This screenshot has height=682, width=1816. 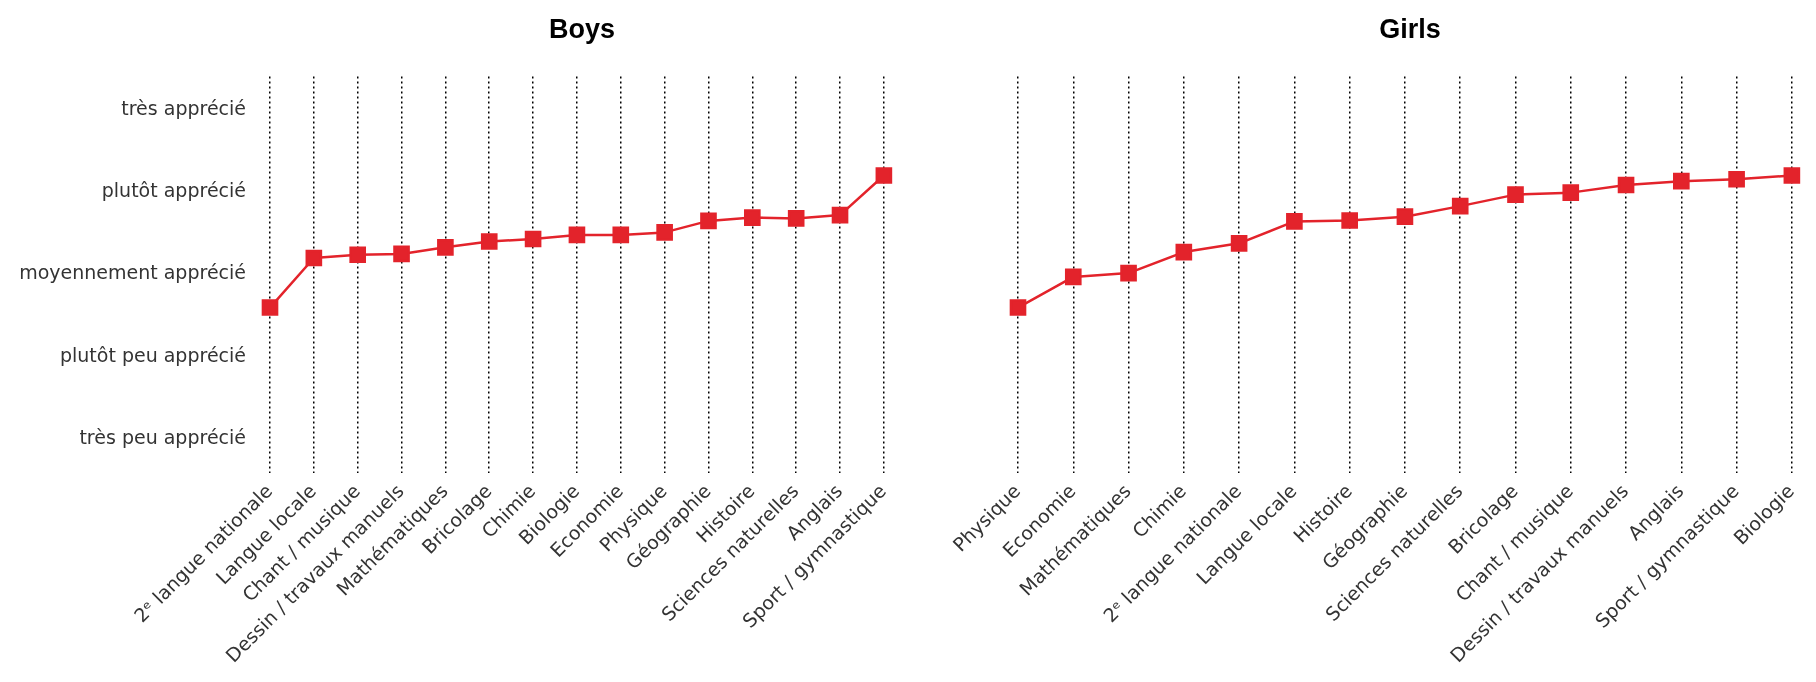 I want to click on chart-title: Girls, so click(x=1410, y=28).